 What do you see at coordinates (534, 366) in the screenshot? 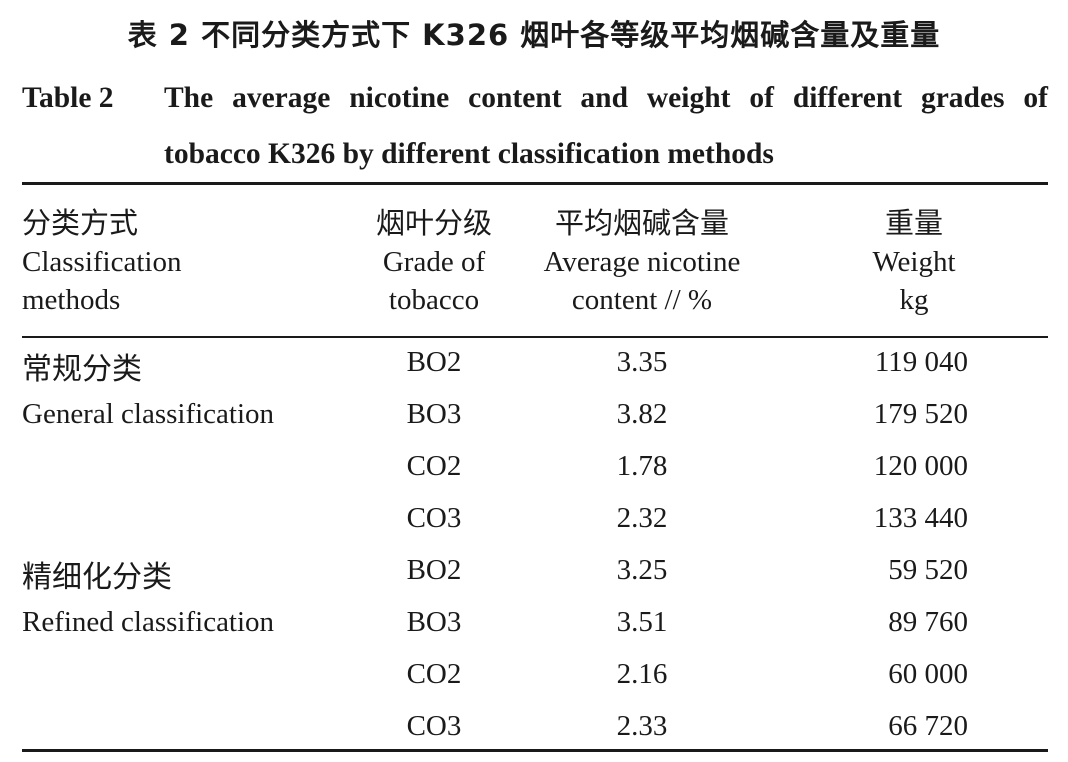
I see `table-row: 常规分类 BO2 3.35 119 040` at bounding box center [534, 366].